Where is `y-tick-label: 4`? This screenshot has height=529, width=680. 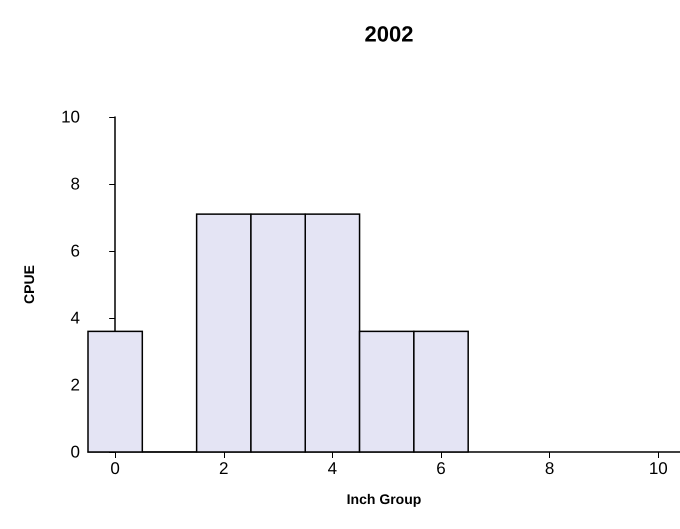 y-tick-label: 4 is located at coordinates (75, 318).